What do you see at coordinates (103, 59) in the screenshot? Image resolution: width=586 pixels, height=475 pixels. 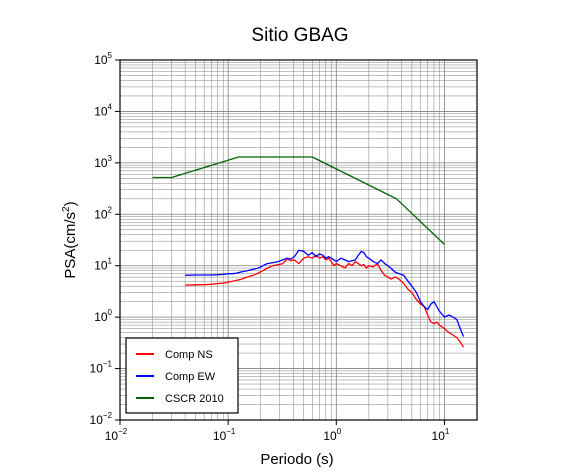 I see `y-tick-label: 10⁵` at bounding box center [103, 59].